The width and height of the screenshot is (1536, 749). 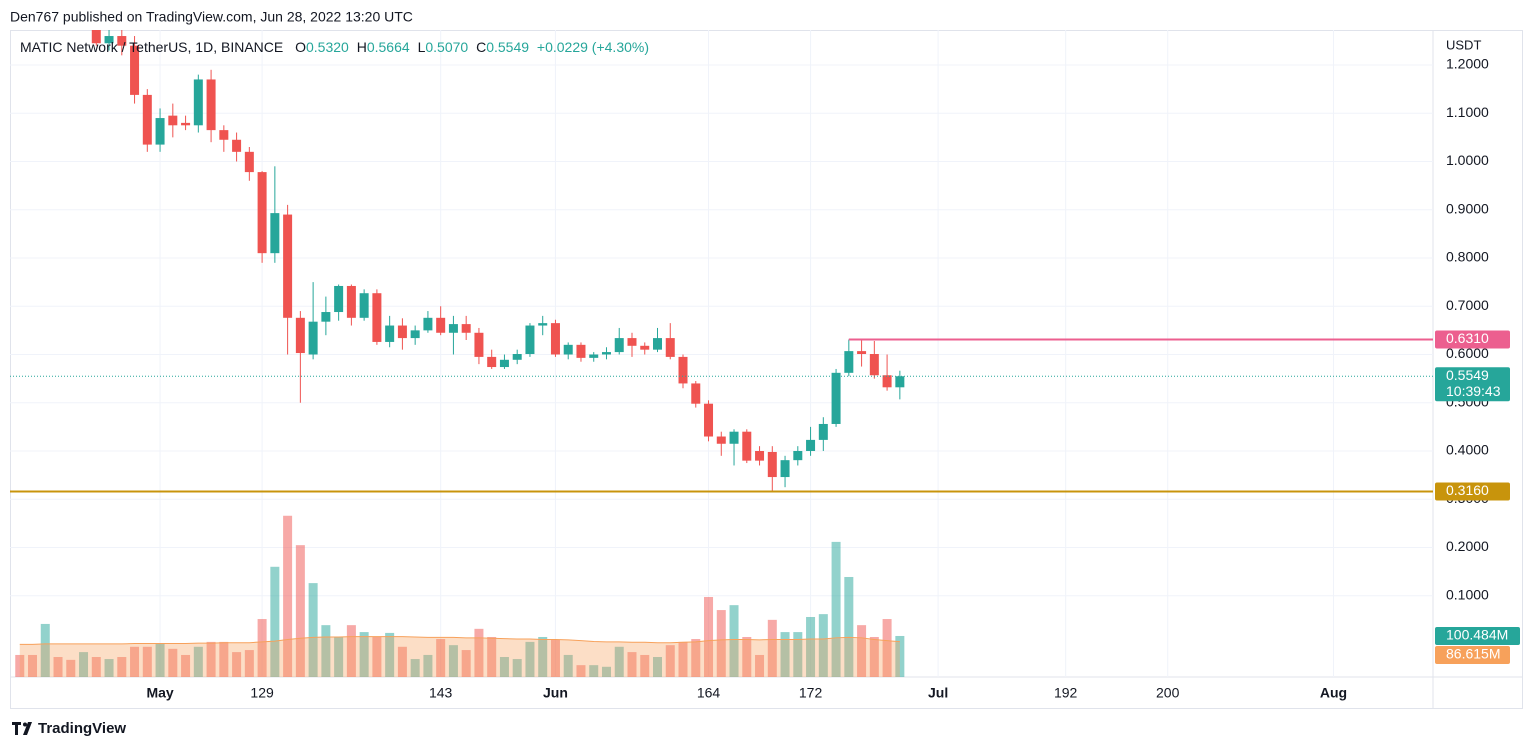 I want to click on x-tick-label: 200, so click(x=1168, y=693).